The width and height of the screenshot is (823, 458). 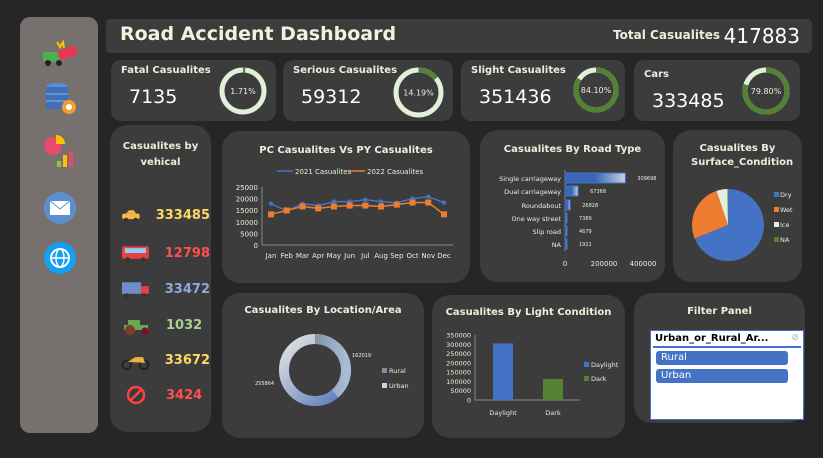 What do you see at coordinates (656, 74) in the screenshot?
I see `kpi-label: Cars` at bounding box center [656, 74].